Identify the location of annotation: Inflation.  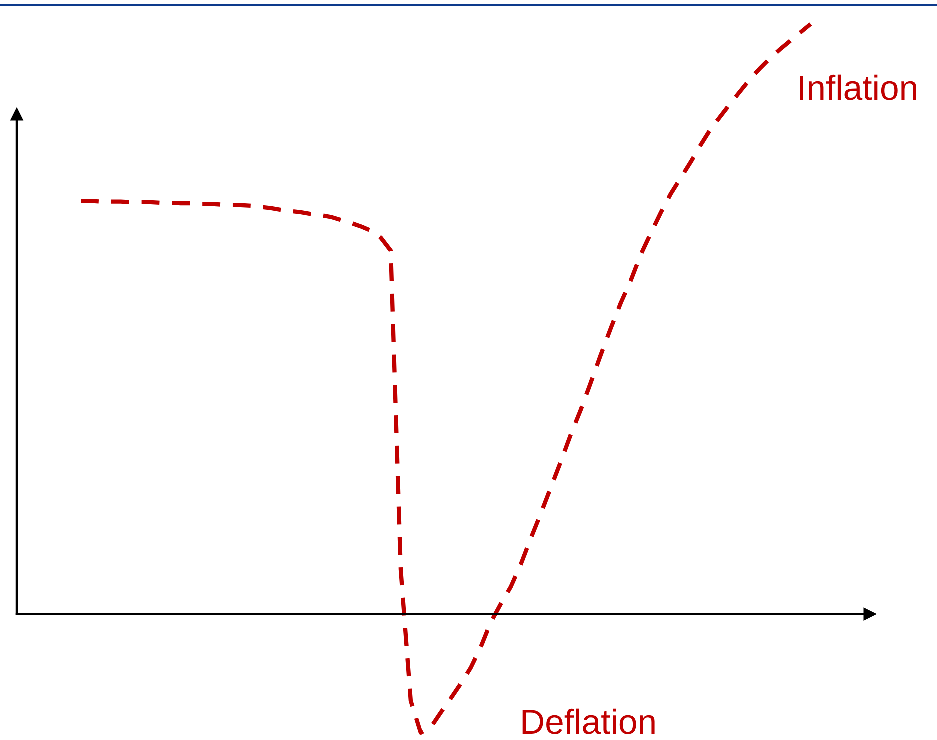
(858, 87).